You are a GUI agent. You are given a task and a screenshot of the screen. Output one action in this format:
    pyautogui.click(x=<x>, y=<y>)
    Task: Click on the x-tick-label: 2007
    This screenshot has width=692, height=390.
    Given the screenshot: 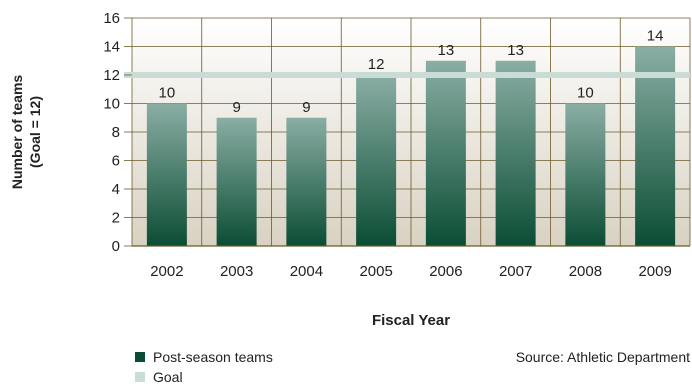 What is the action you would take?
    pyautogui.click(x=515, y=271)
    